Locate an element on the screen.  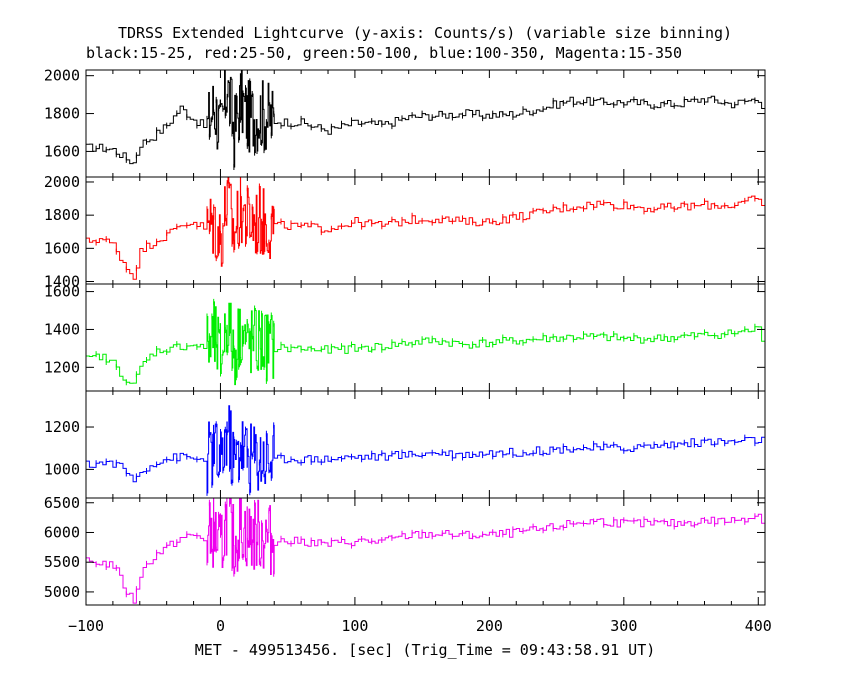
x-tick-label-1: 0 is located at coordinates (220, 626).